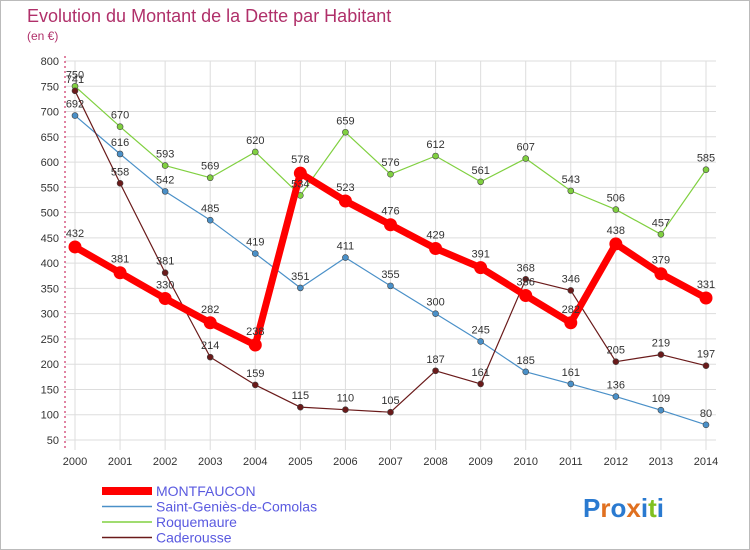 The width and height of the screenshot is (750, 550). I want to click on data-label: 558, so click(120, 172).